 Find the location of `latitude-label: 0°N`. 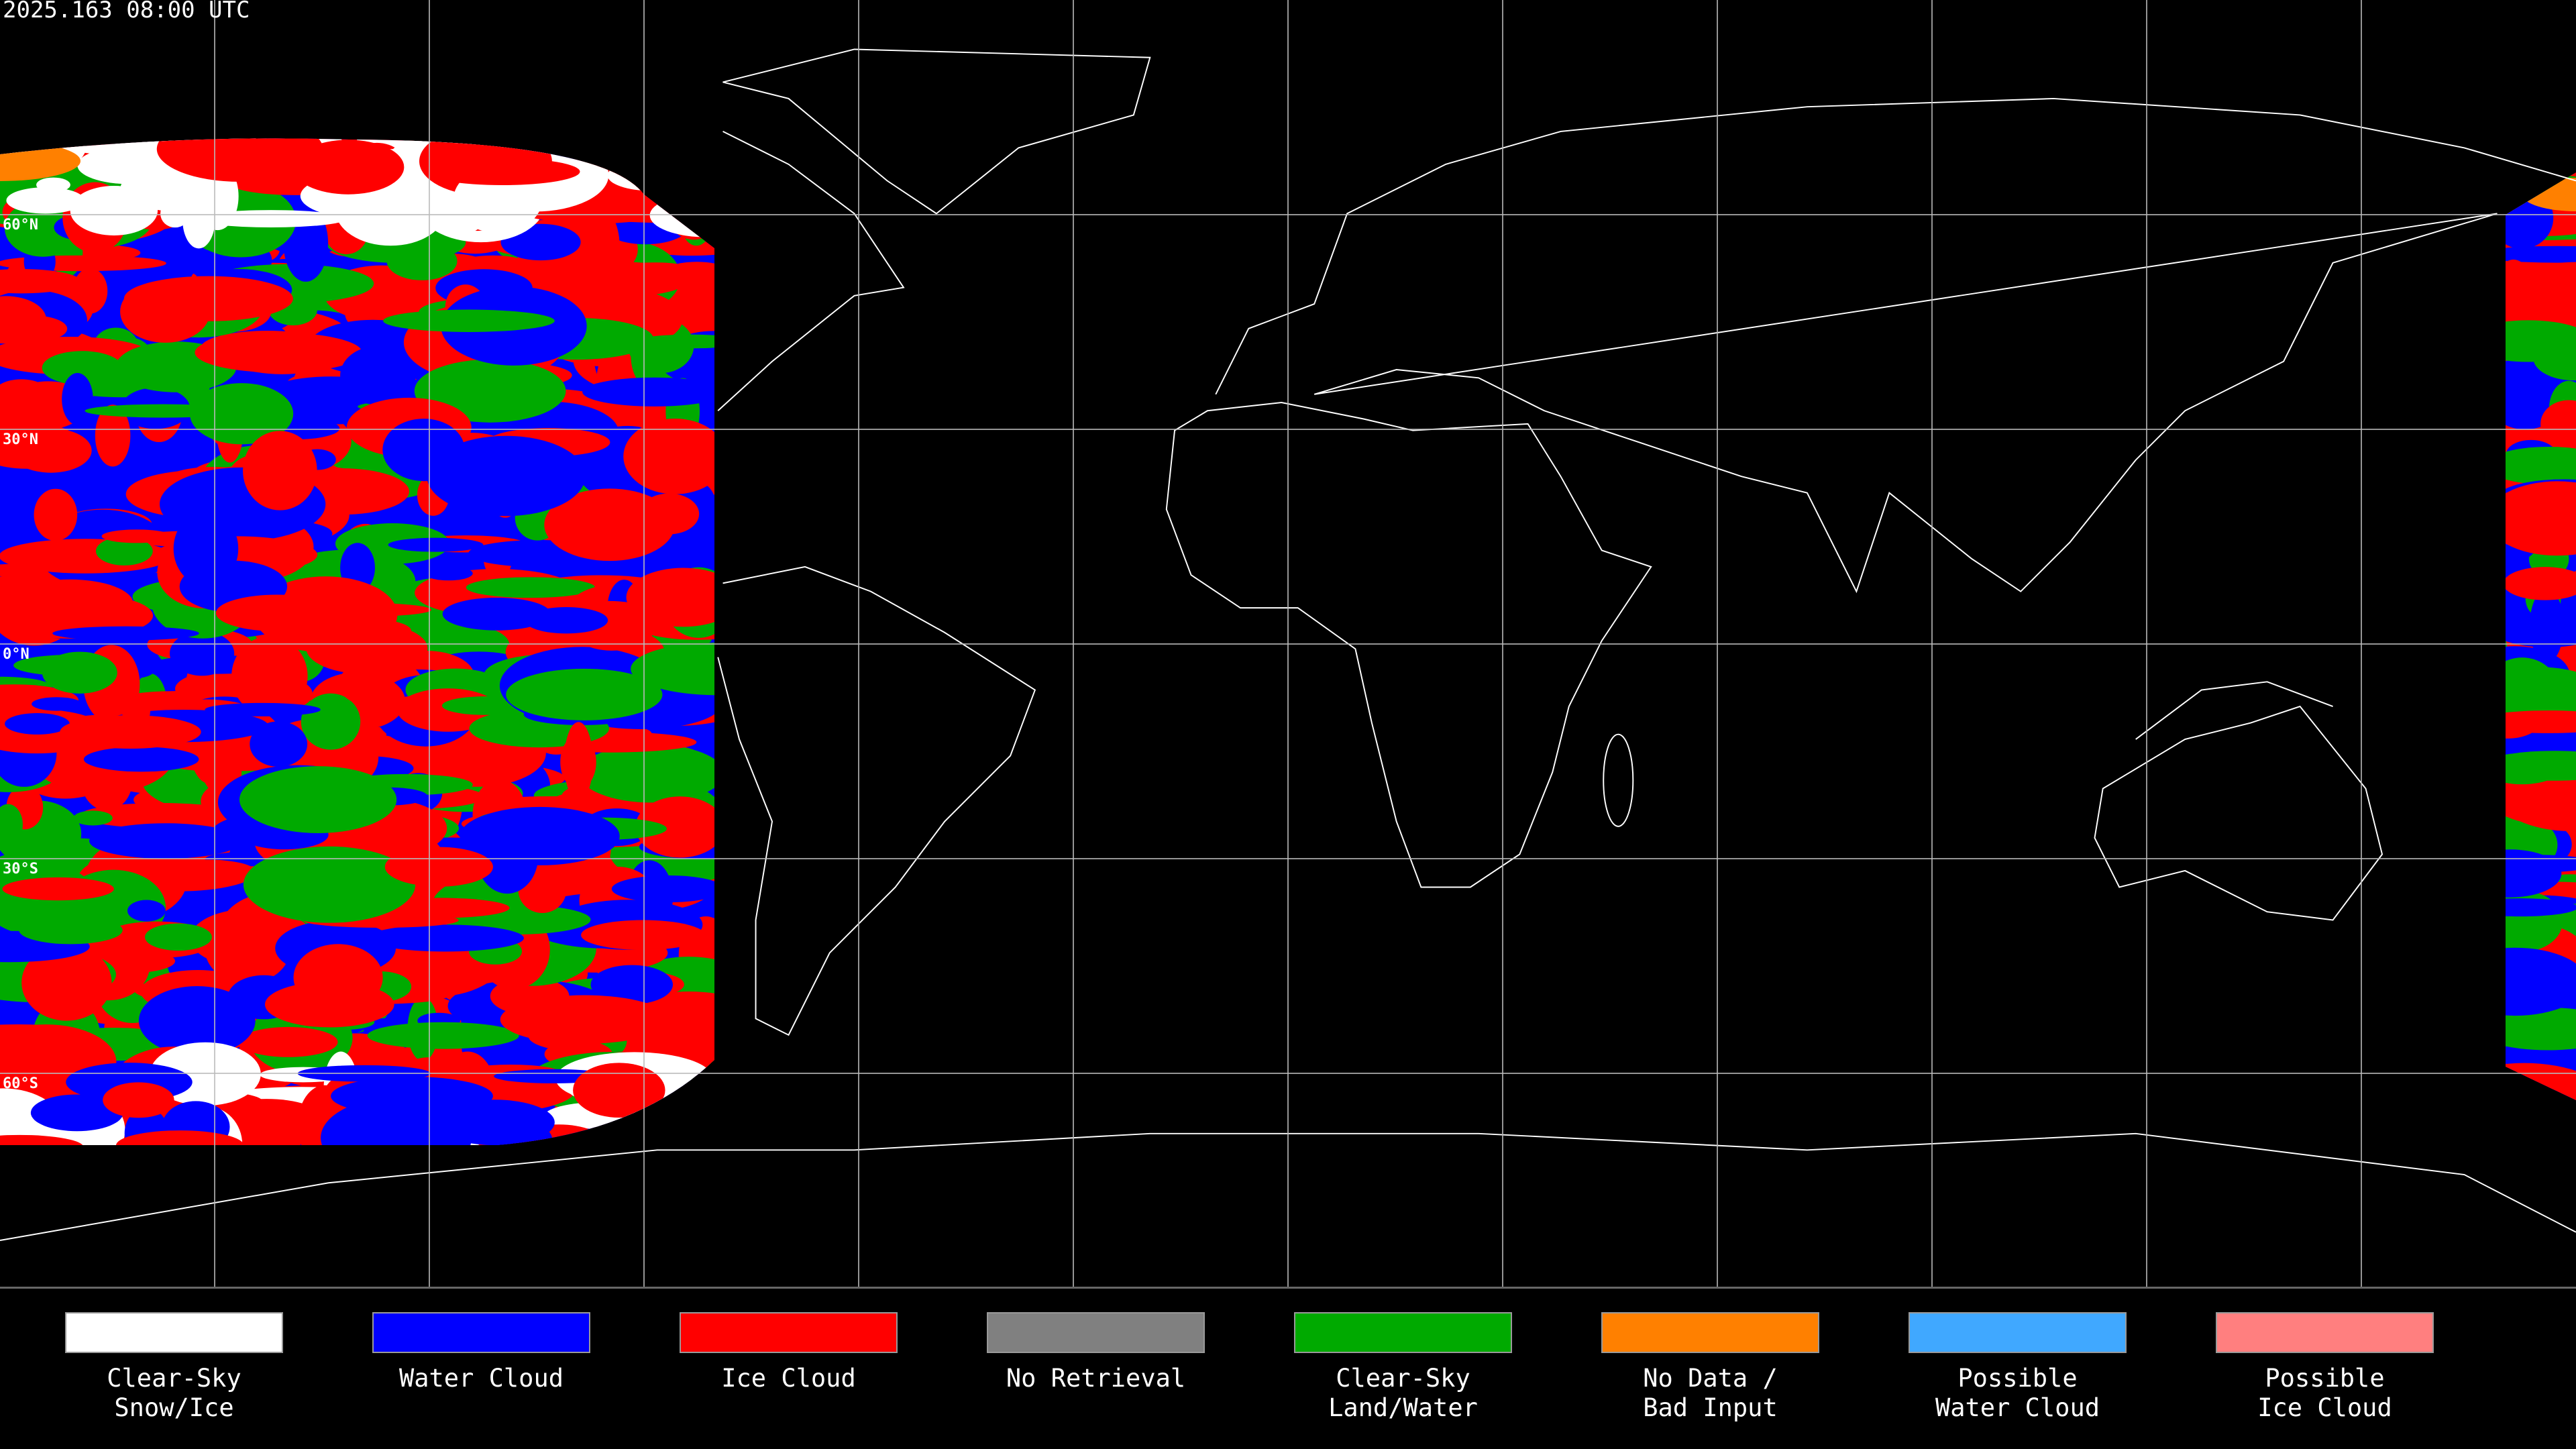

latitude-label: 0°N is located at coordinates (16, 654).